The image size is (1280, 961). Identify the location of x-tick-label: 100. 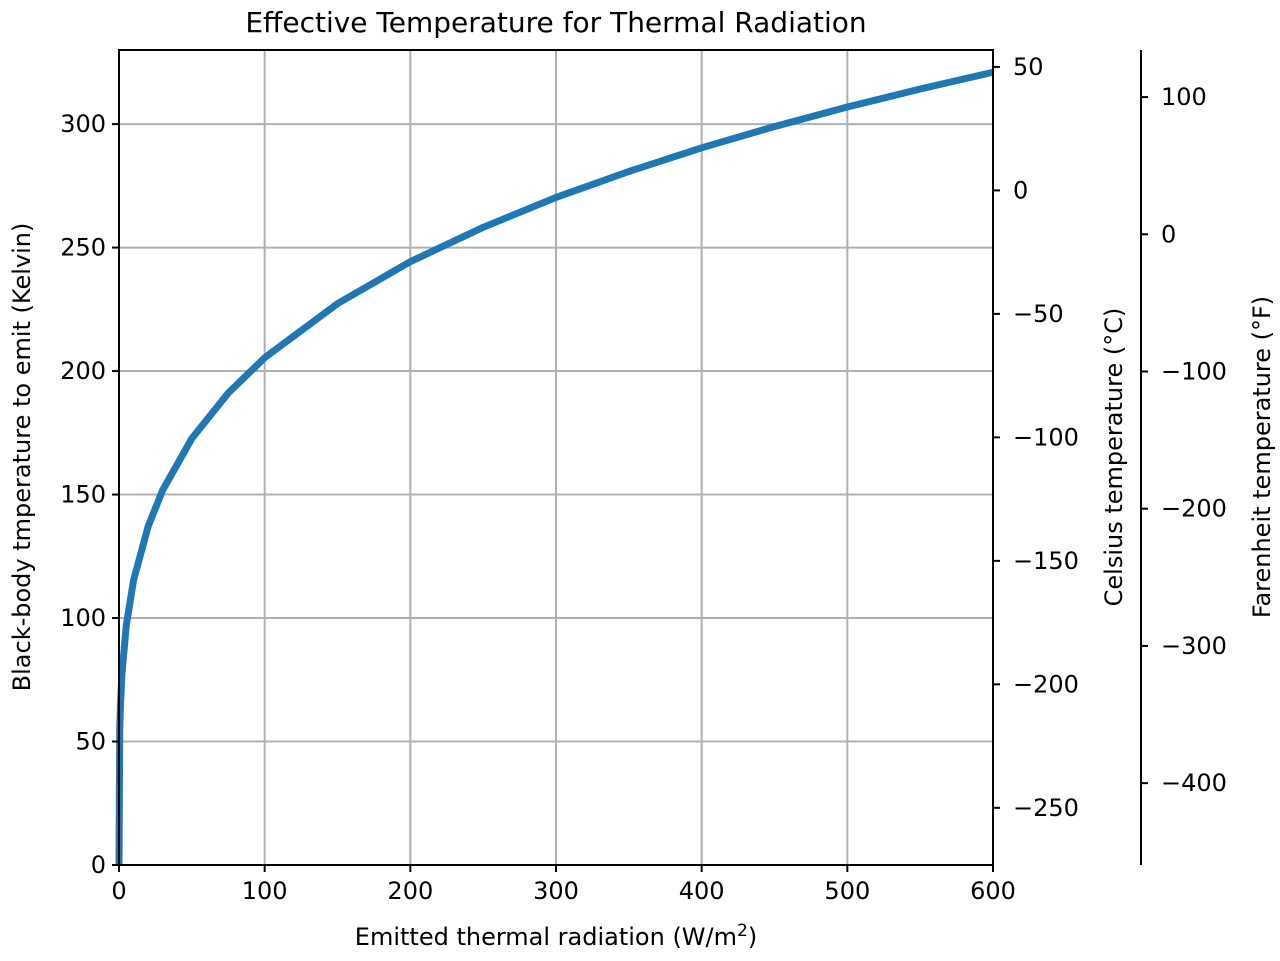
(265, 891).